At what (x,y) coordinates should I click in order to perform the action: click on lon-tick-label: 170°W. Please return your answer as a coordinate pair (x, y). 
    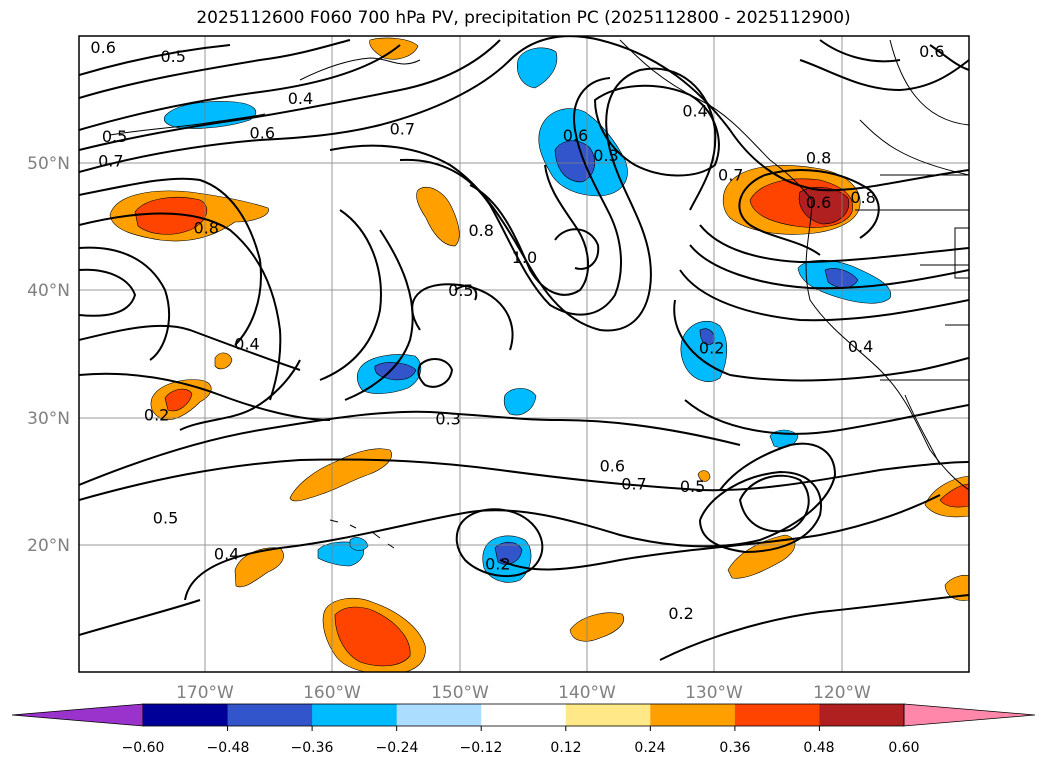
    Looking at the image, I should click on (205, 693).